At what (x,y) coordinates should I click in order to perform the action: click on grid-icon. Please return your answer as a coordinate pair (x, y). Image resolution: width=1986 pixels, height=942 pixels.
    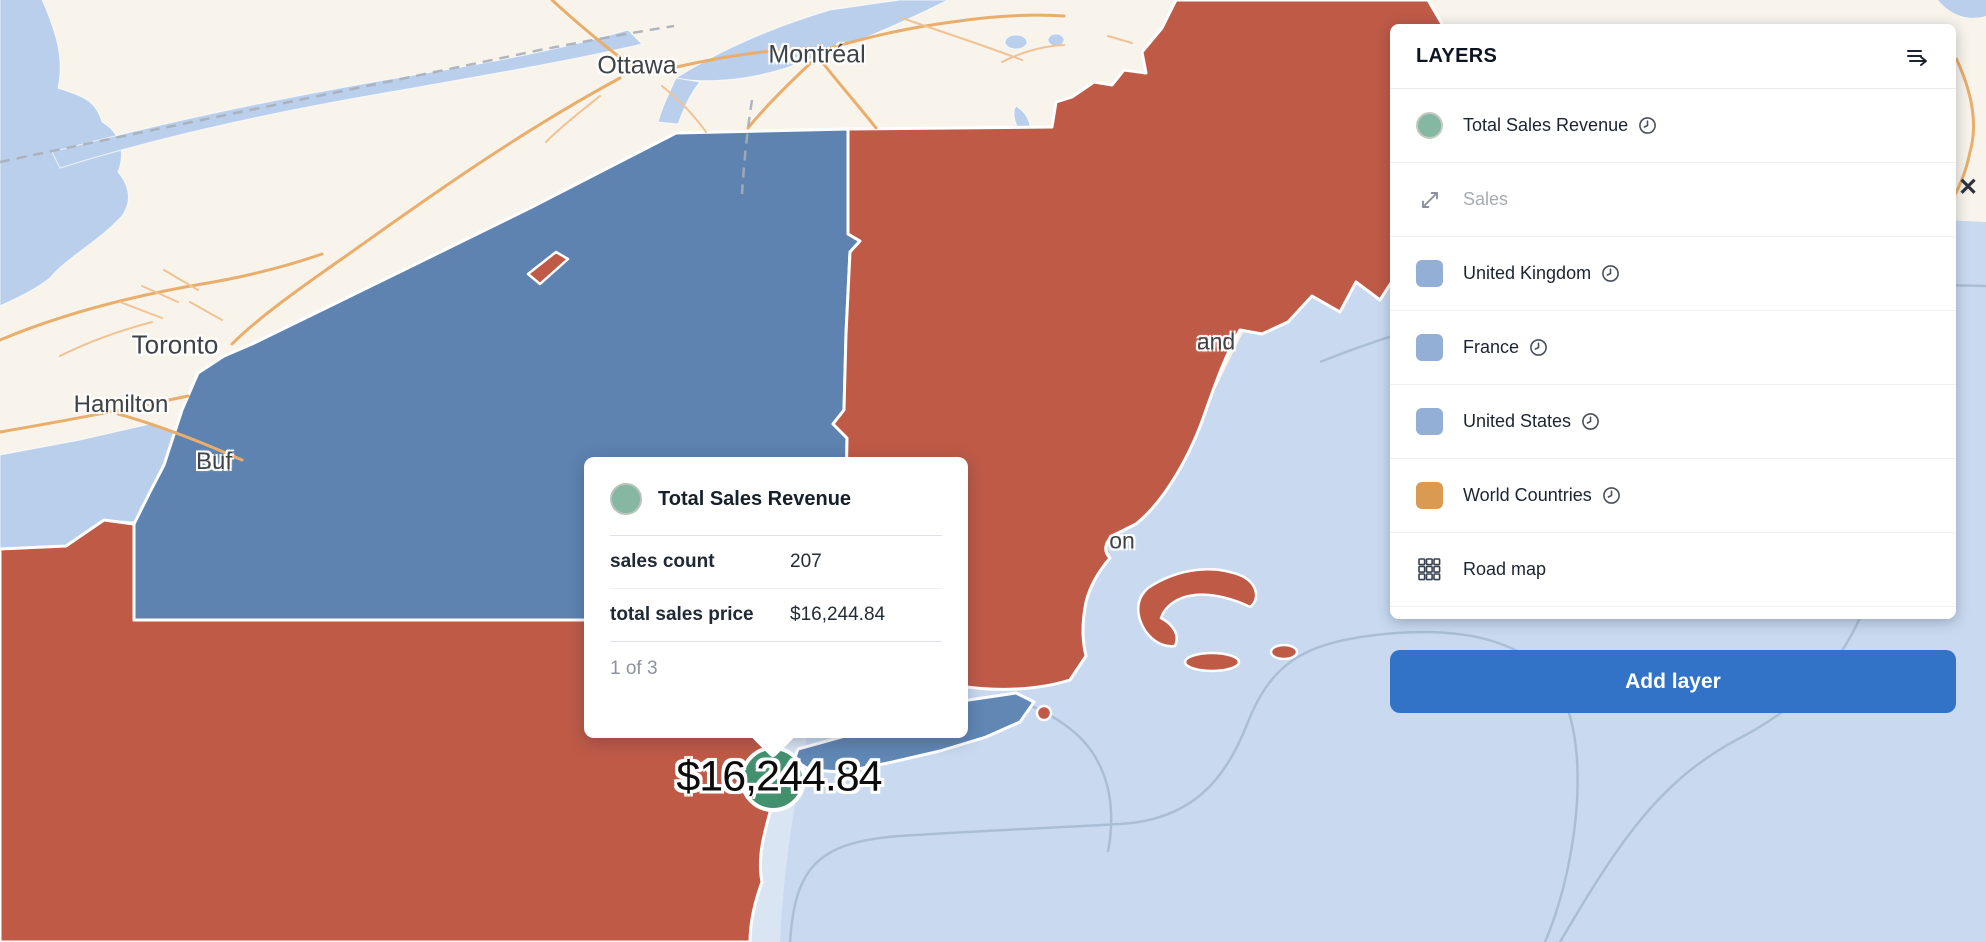
    Looking at the image, I should click on (1429, 569).